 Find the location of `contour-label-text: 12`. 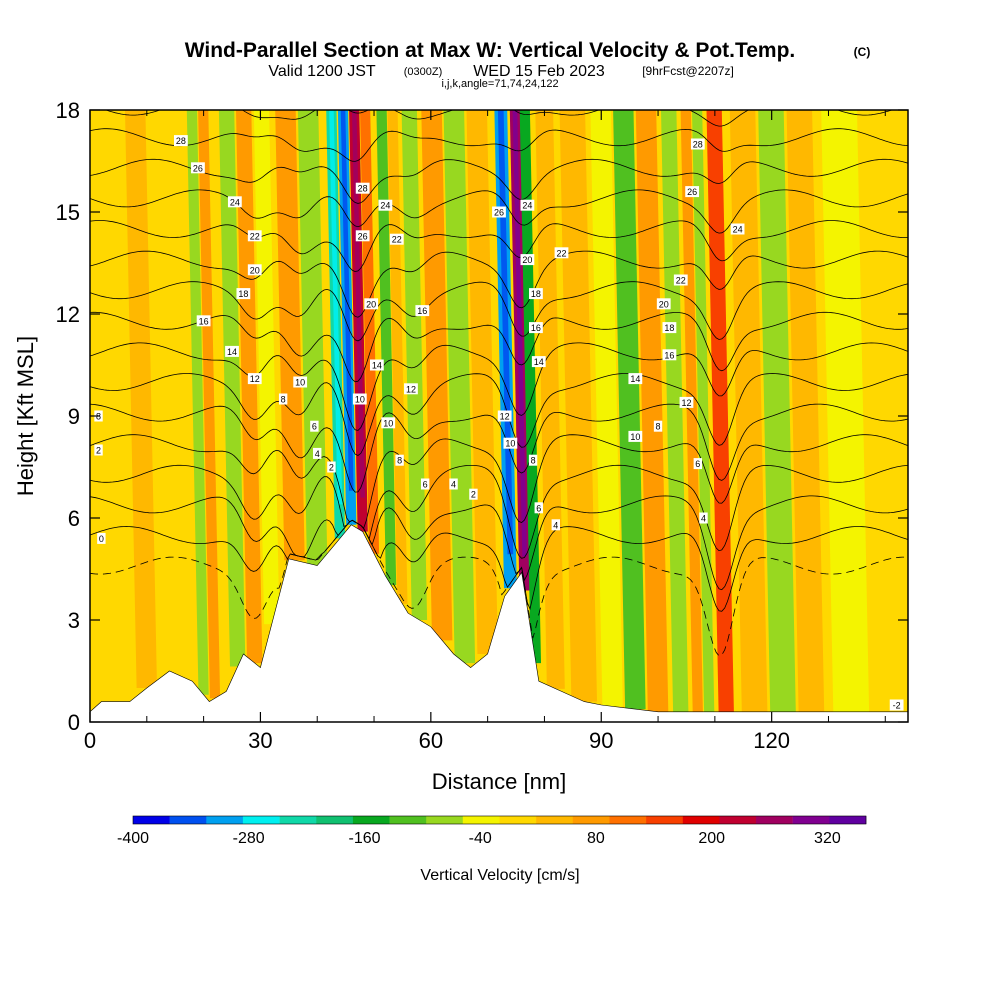

contour-label-text: 12 is located at coordinates (411, 389).